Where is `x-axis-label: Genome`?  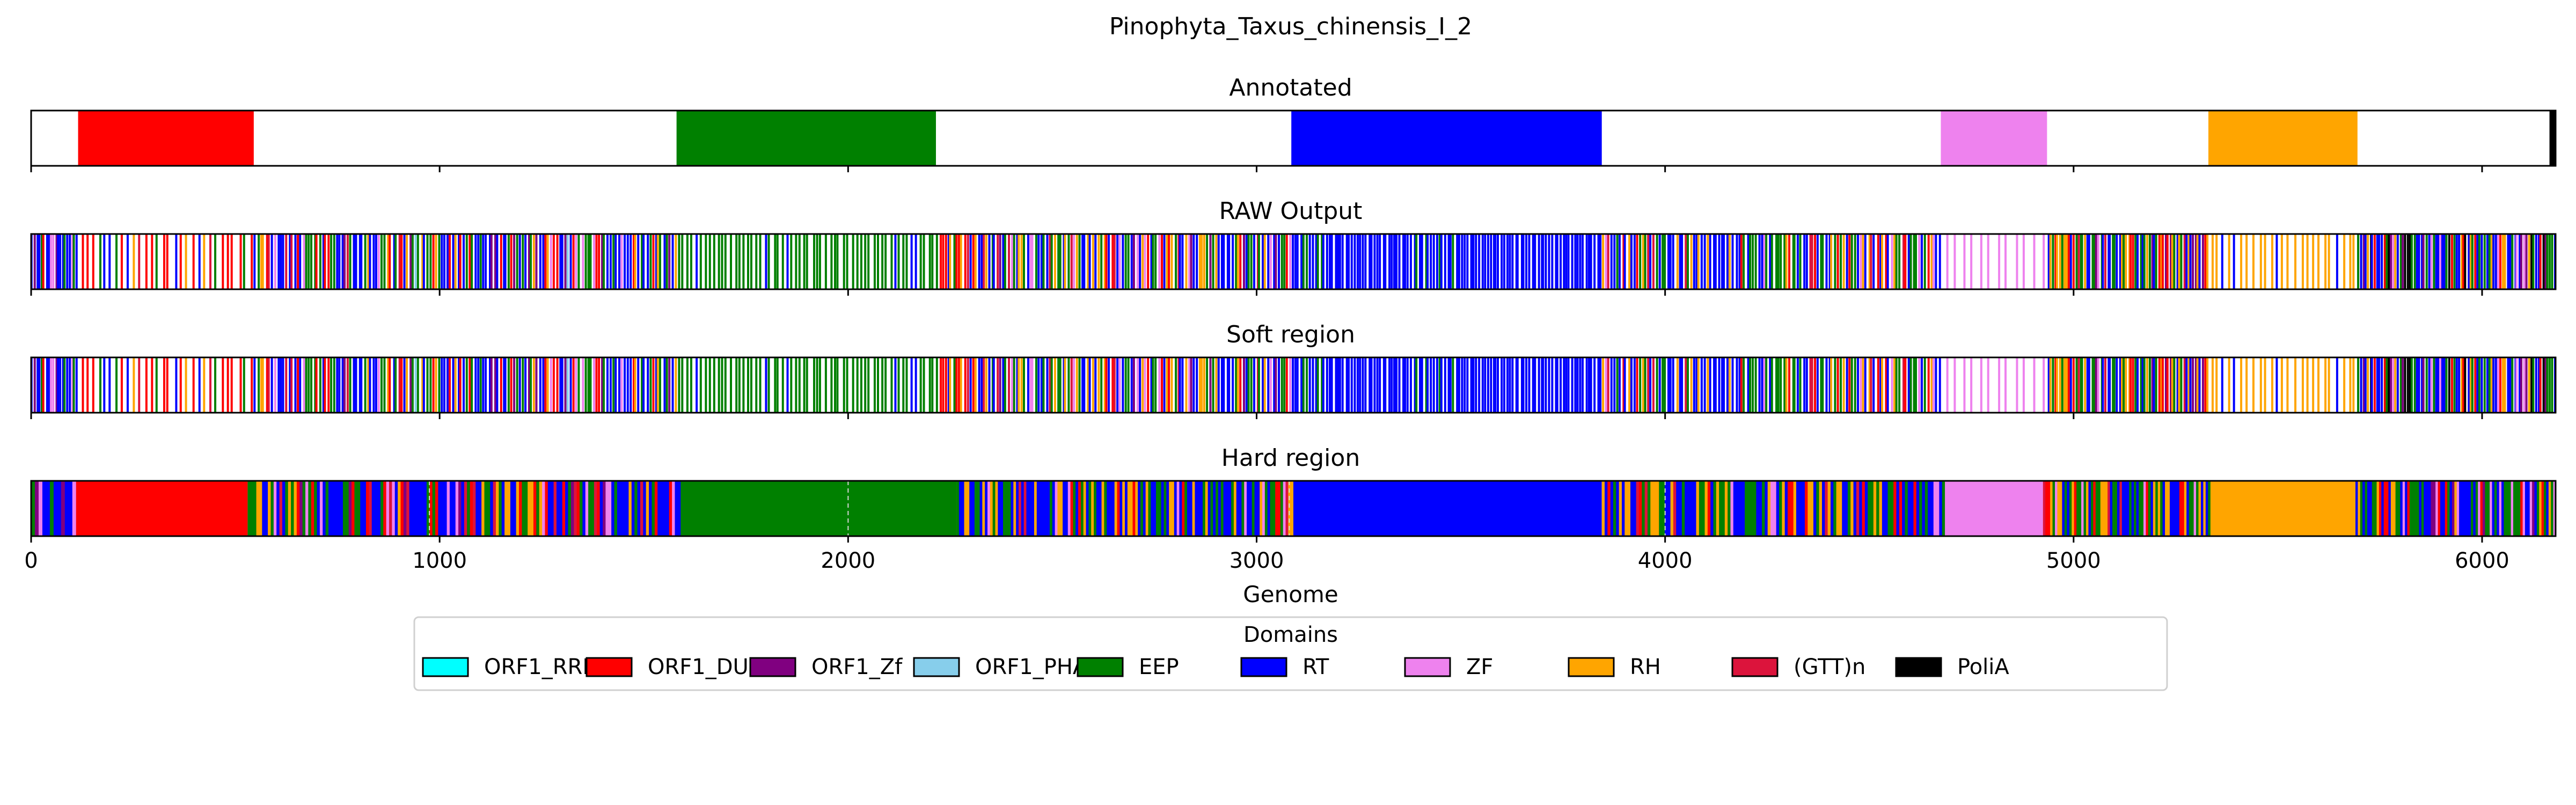
x-axis-label: Genome is located at coordinates (1290, 594).